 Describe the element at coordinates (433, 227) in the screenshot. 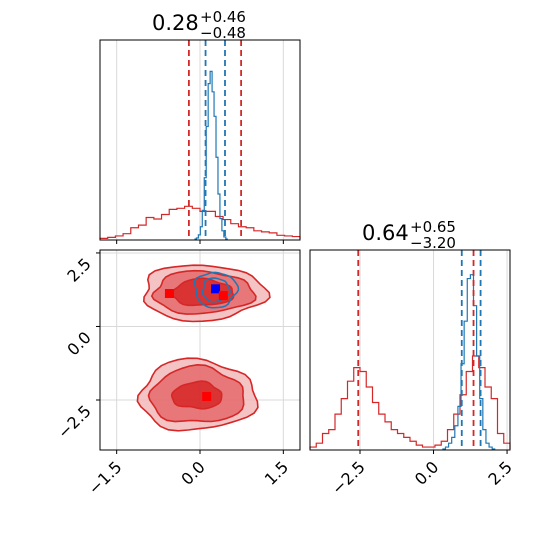

I see `title-param1-plus: +0.65` at that location.